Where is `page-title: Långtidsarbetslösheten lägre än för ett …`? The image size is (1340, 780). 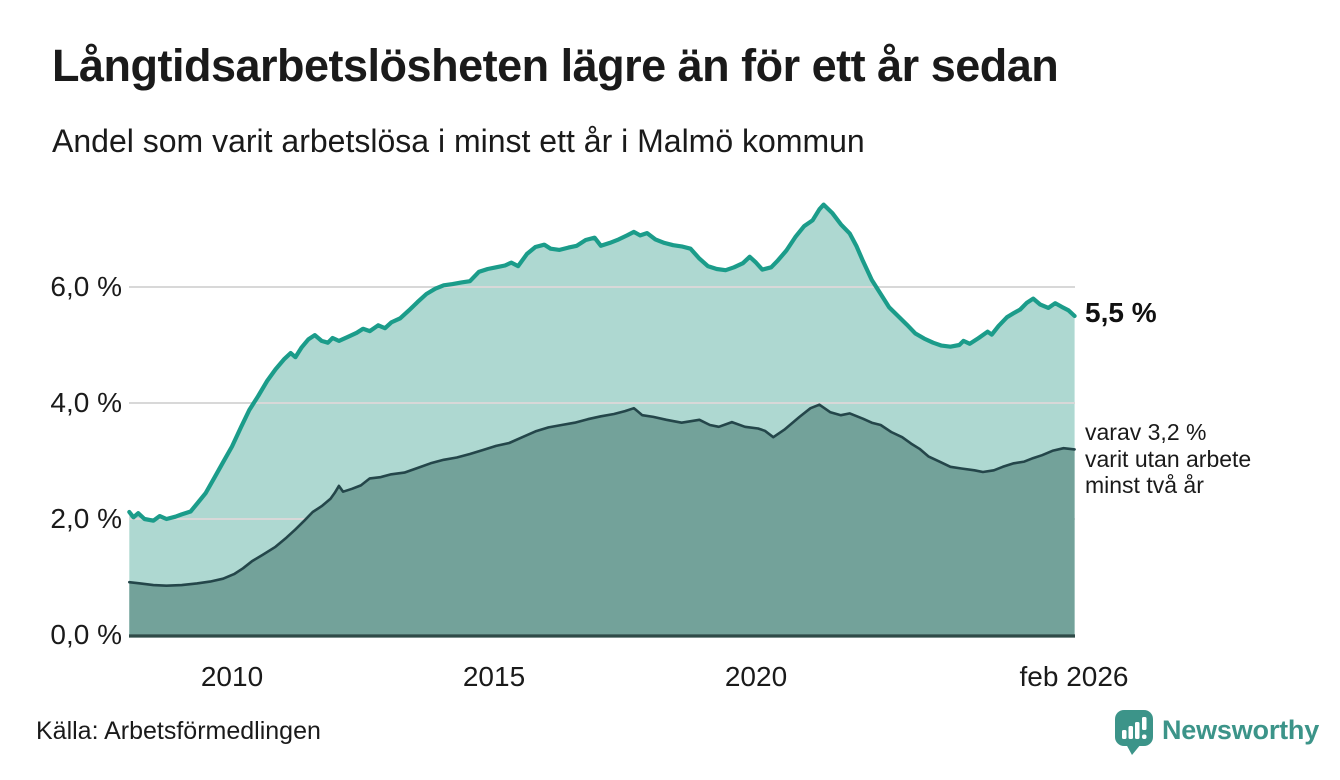 page-title: Långtidsarbetslösheten lägre än för ett … is located at coordinates (555, 65).